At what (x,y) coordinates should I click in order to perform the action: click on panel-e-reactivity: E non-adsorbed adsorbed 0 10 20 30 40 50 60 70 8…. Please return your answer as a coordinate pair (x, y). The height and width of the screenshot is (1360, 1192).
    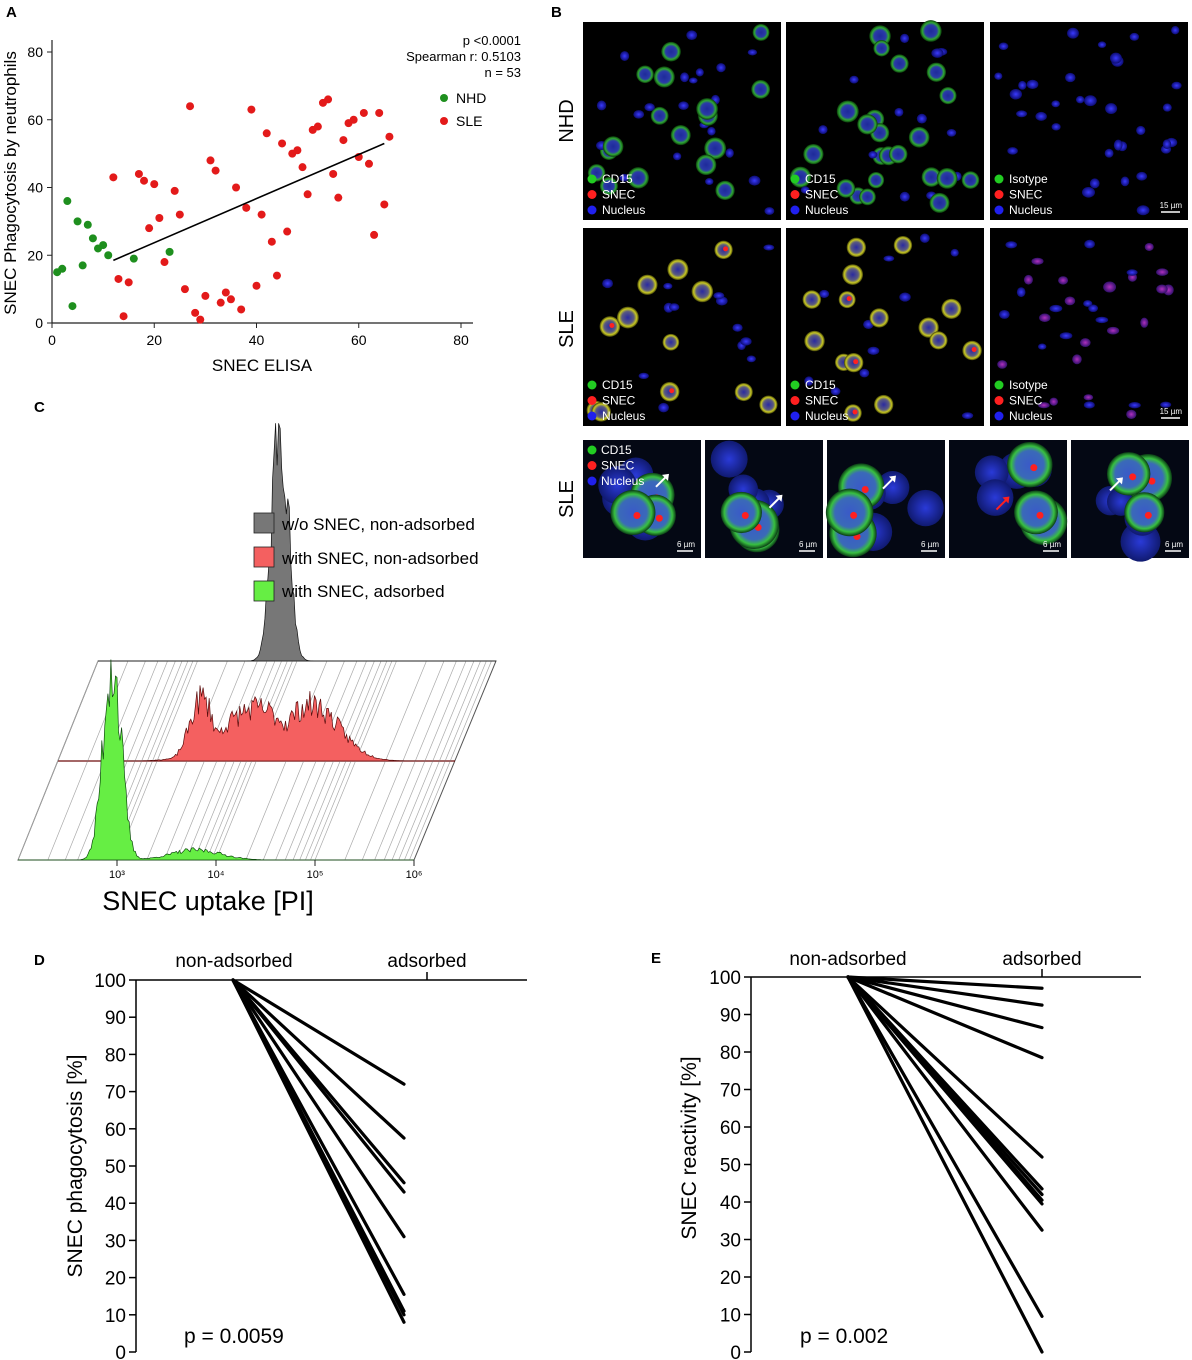
    Looking at the image, I should click on (896, 1154).